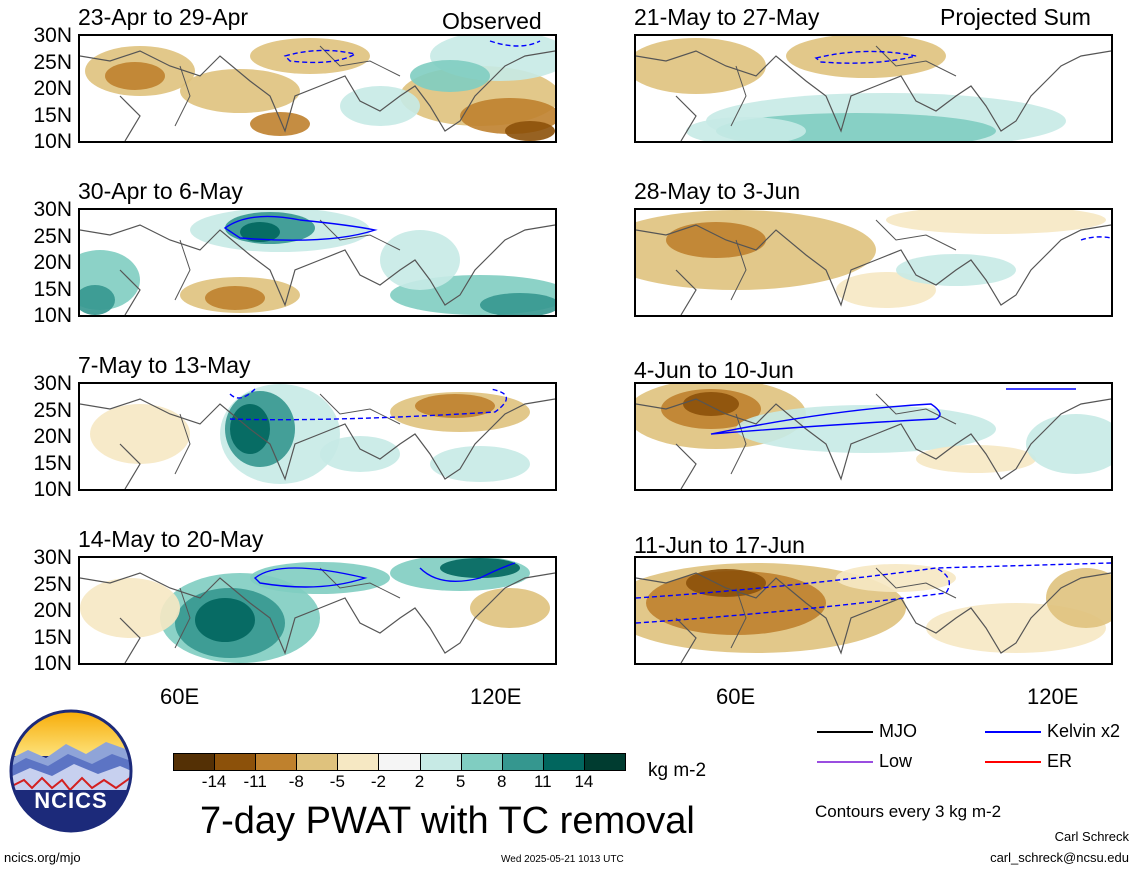 The width and height of the screenshot is (1135, 872). I want to click on ncics-logo: NCICS, so click(71, 773).